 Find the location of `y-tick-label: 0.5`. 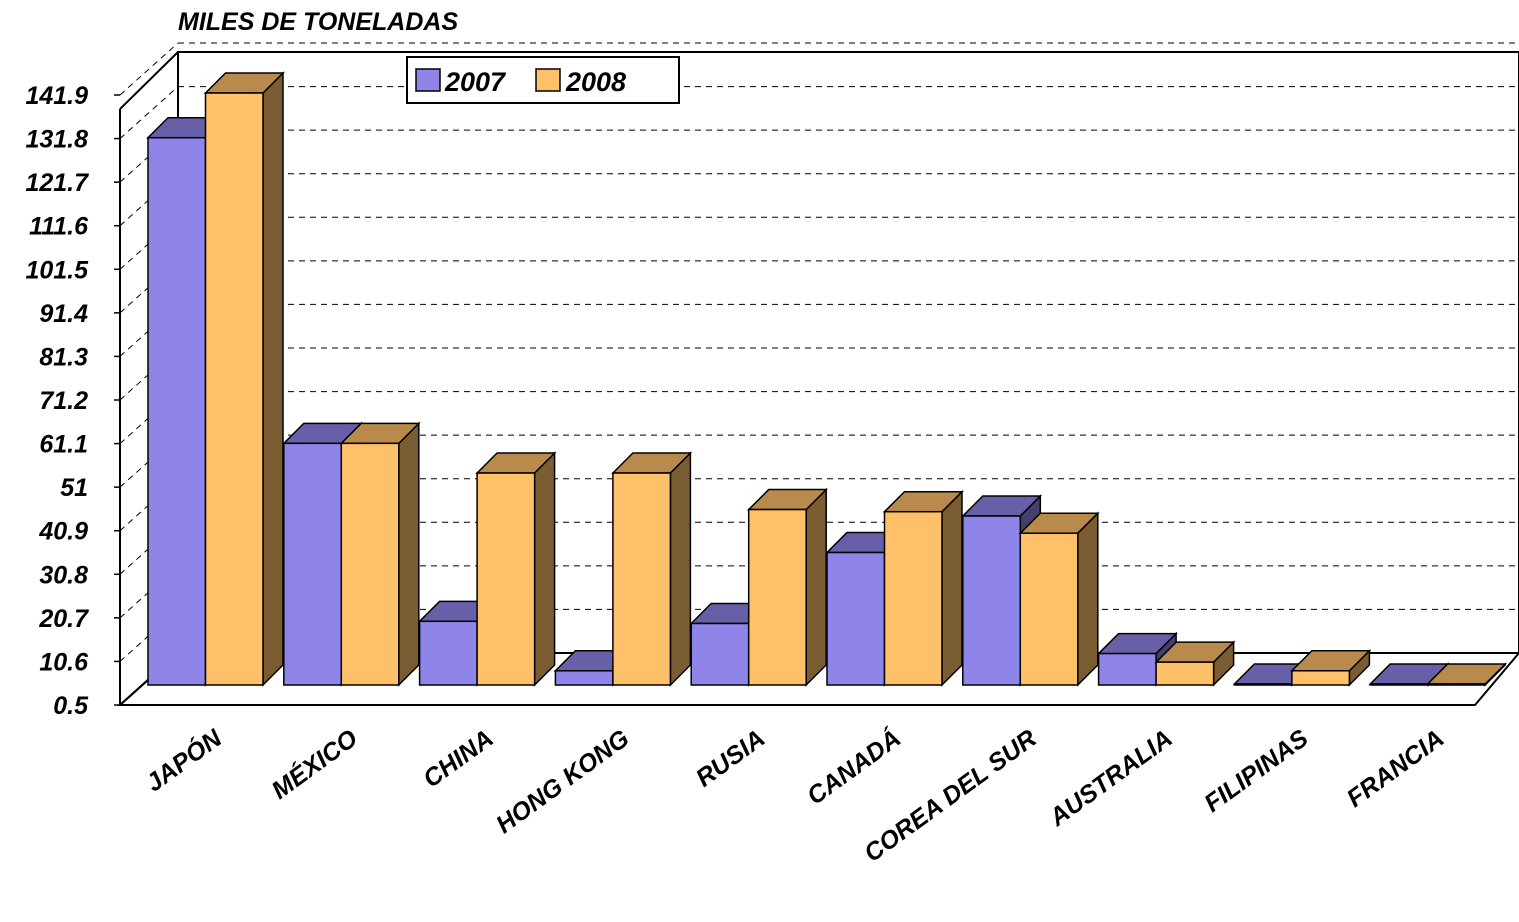

y-tick-label: 0.5 is located at coordinates (71, 706).